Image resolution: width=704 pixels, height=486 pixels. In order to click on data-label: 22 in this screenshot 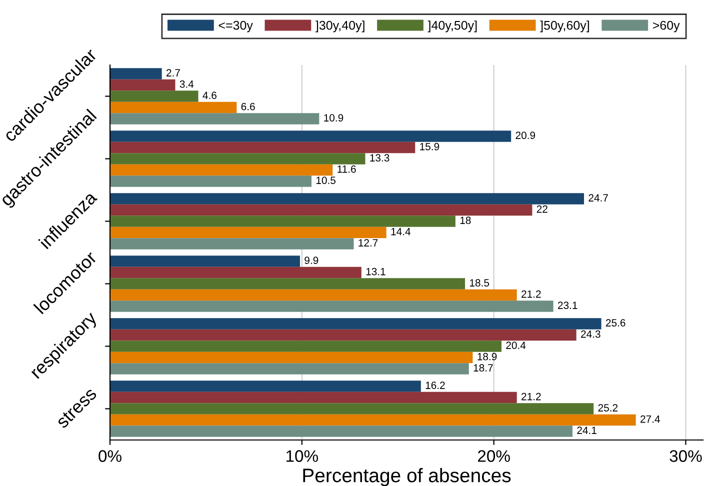, I will do `click(542, 209)`.